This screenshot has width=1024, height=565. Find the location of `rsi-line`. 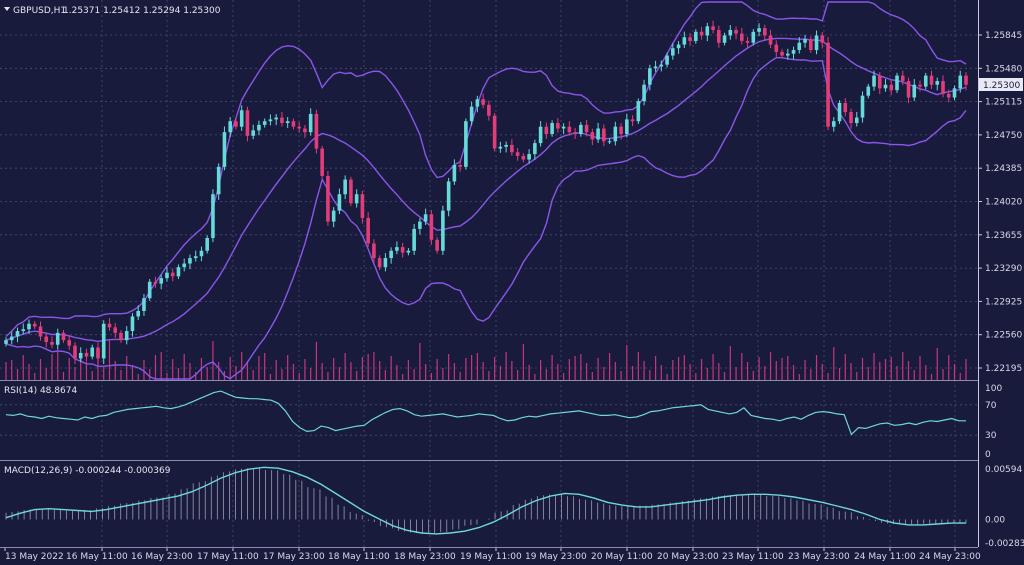

rsi-line is located at coordinates (485, 413).